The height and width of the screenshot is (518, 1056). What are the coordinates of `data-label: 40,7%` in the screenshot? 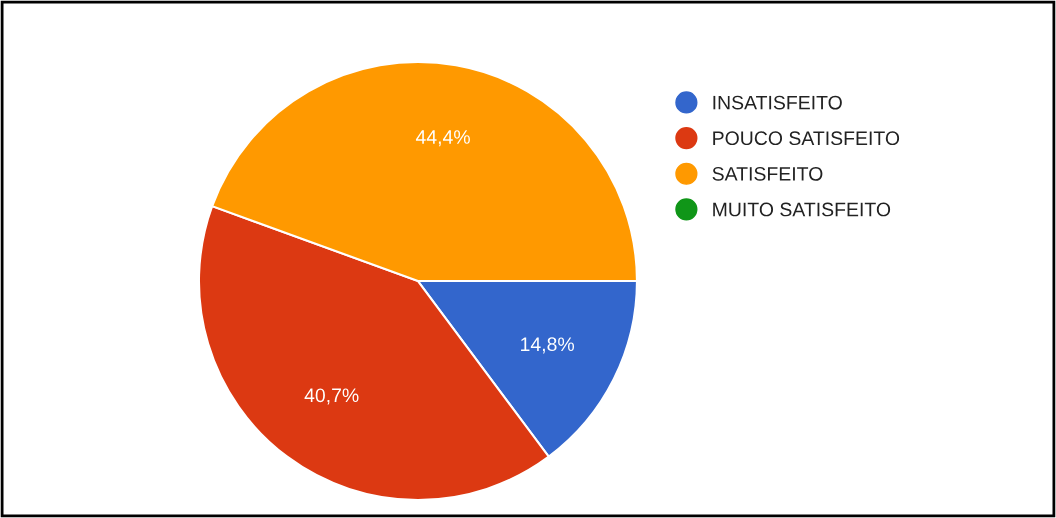 It's located at (331, 396).